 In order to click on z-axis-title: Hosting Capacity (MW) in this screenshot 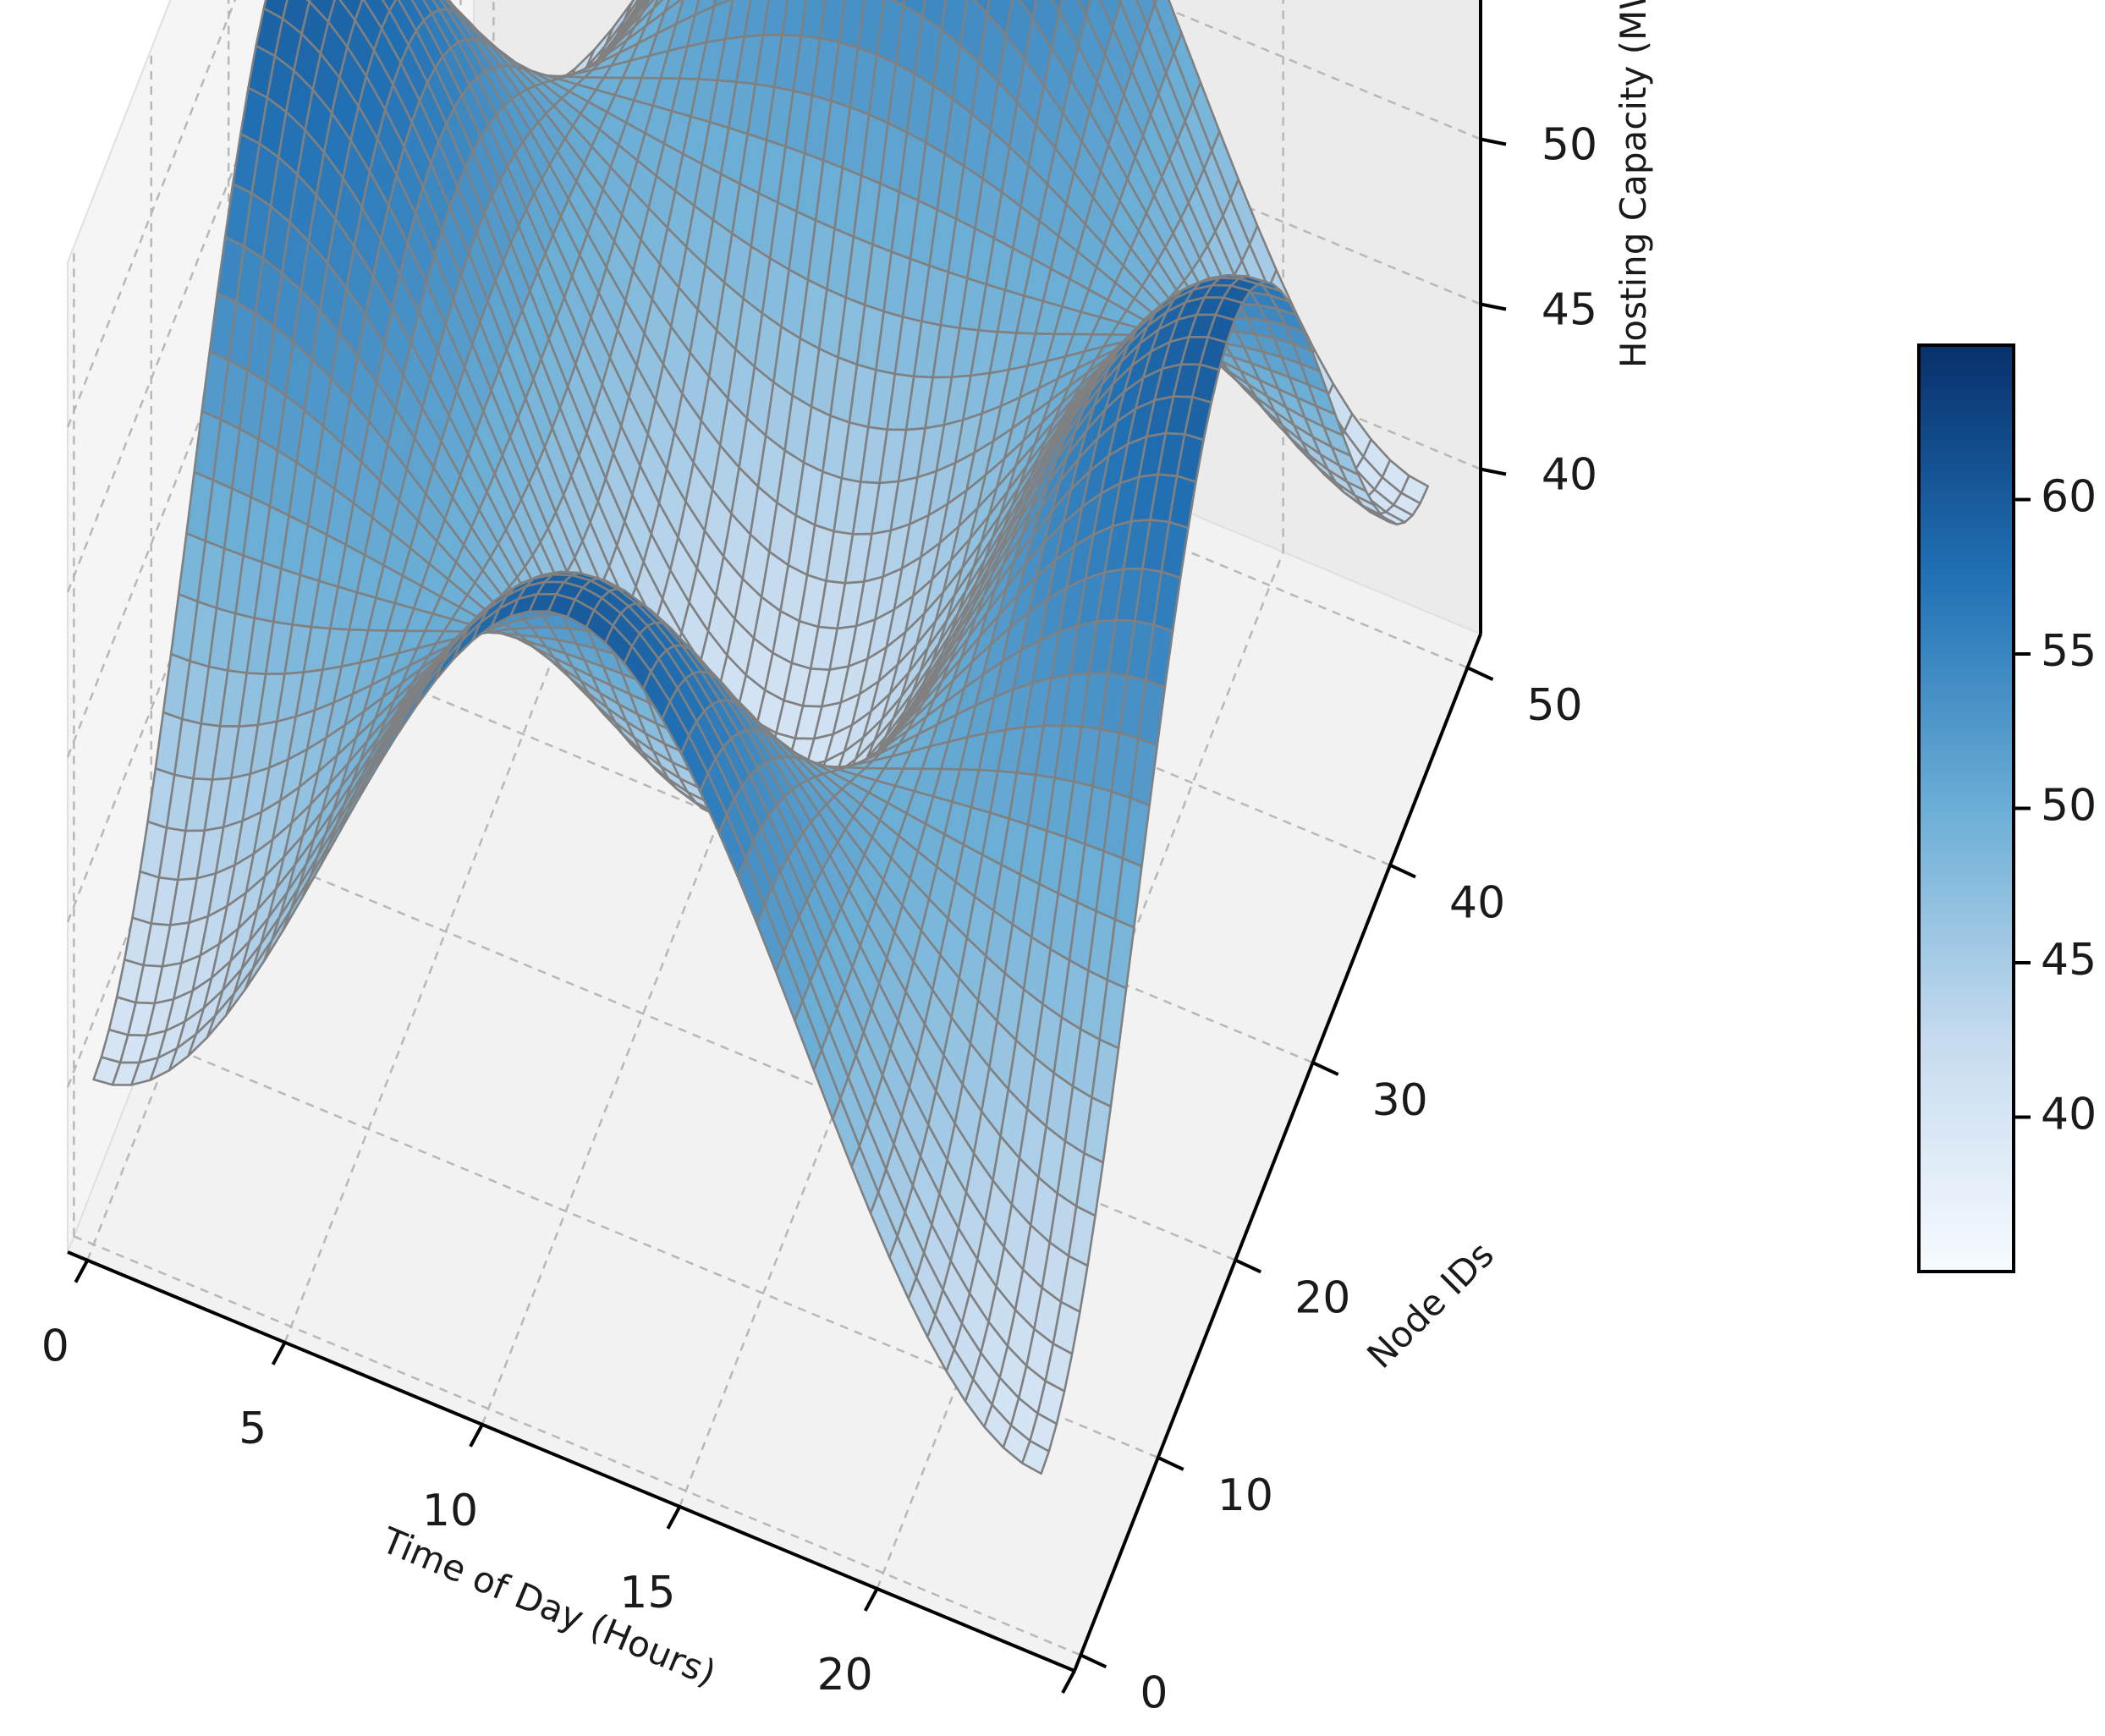, I will do `click(1633, 184)`.